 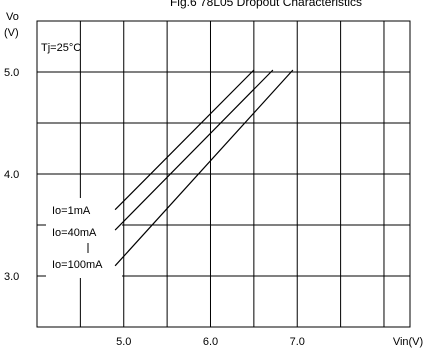 I want to click on y-tick-label: 3.0, so click(x=11, y=277).